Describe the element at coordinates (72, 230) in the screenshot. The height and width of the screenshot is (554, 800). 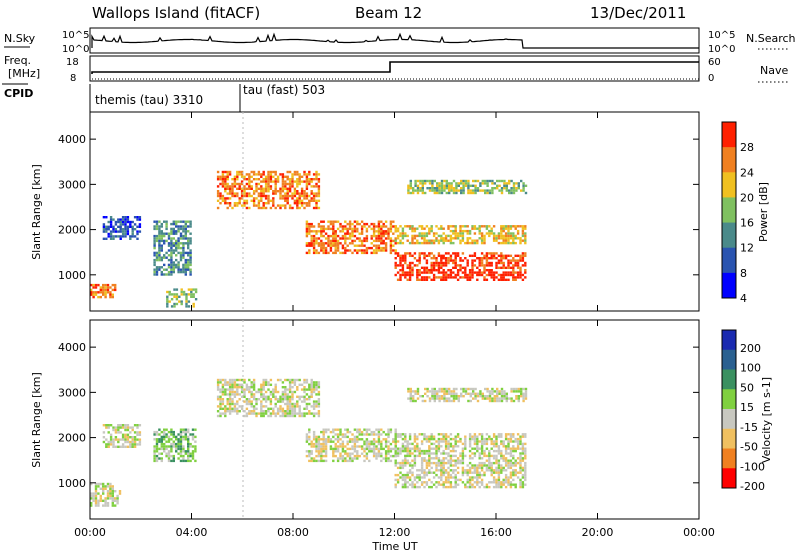
I see `y-tick-label: 2000` at that location.